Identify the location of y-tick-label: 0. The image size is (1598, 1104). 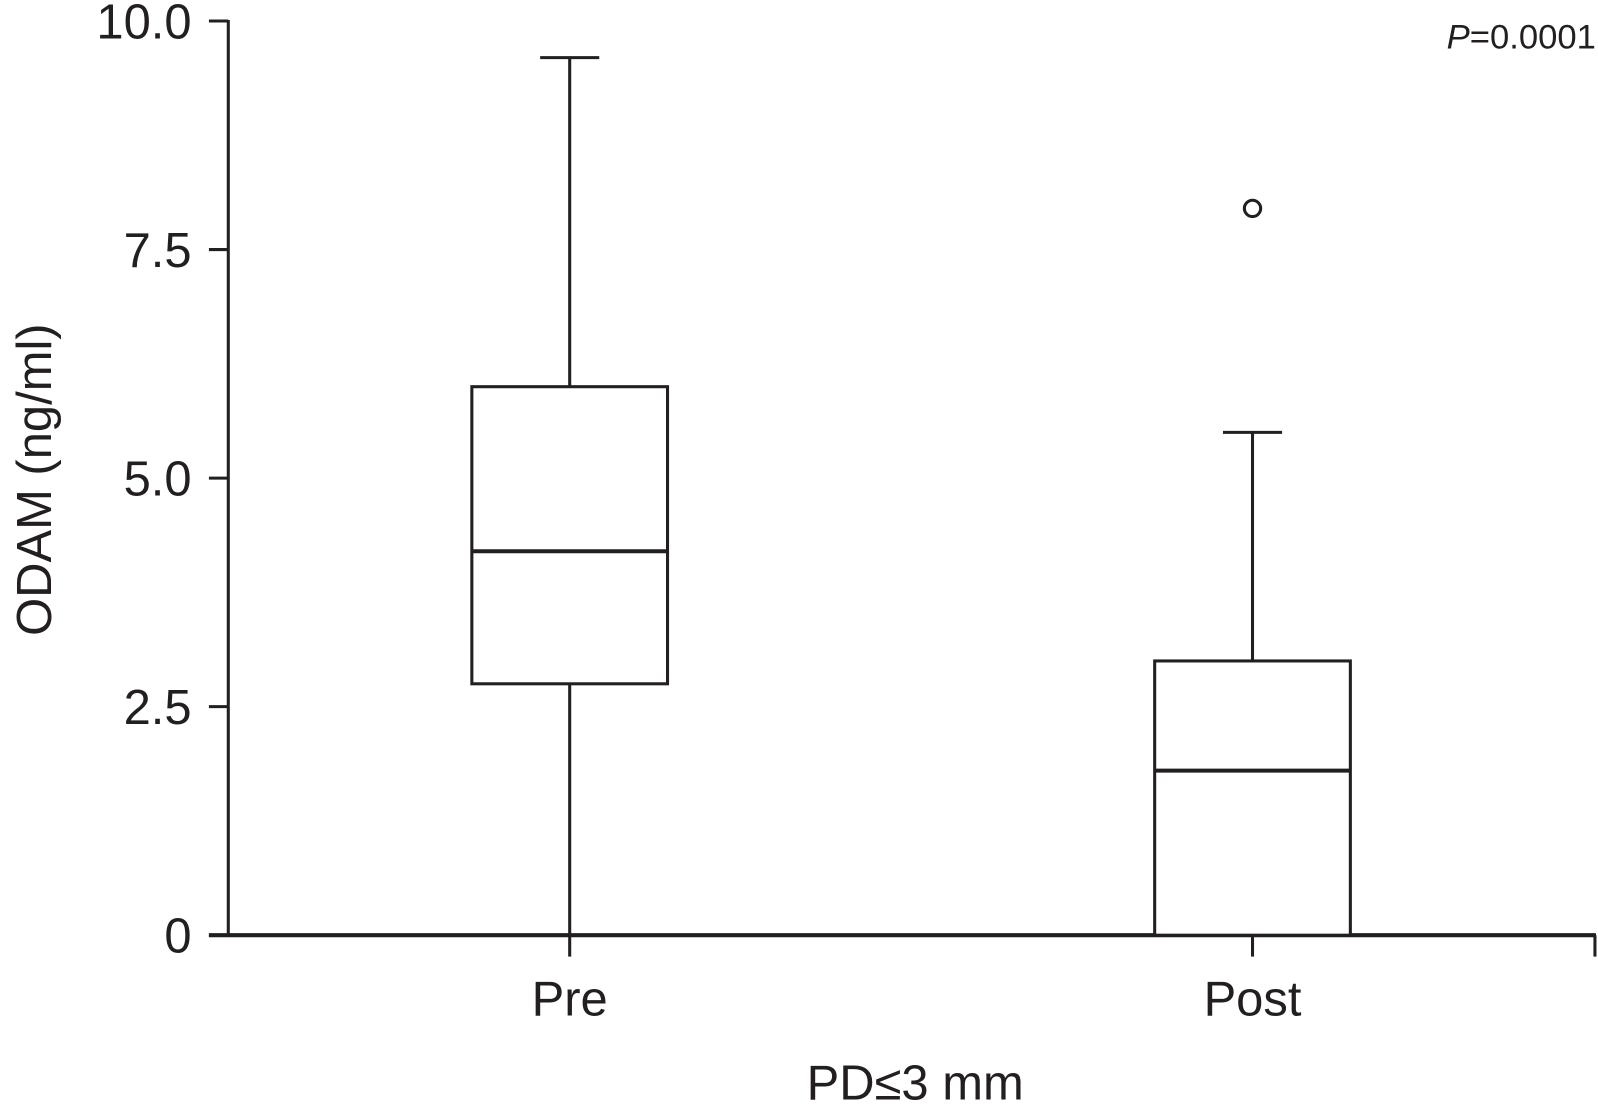
(177, 937).